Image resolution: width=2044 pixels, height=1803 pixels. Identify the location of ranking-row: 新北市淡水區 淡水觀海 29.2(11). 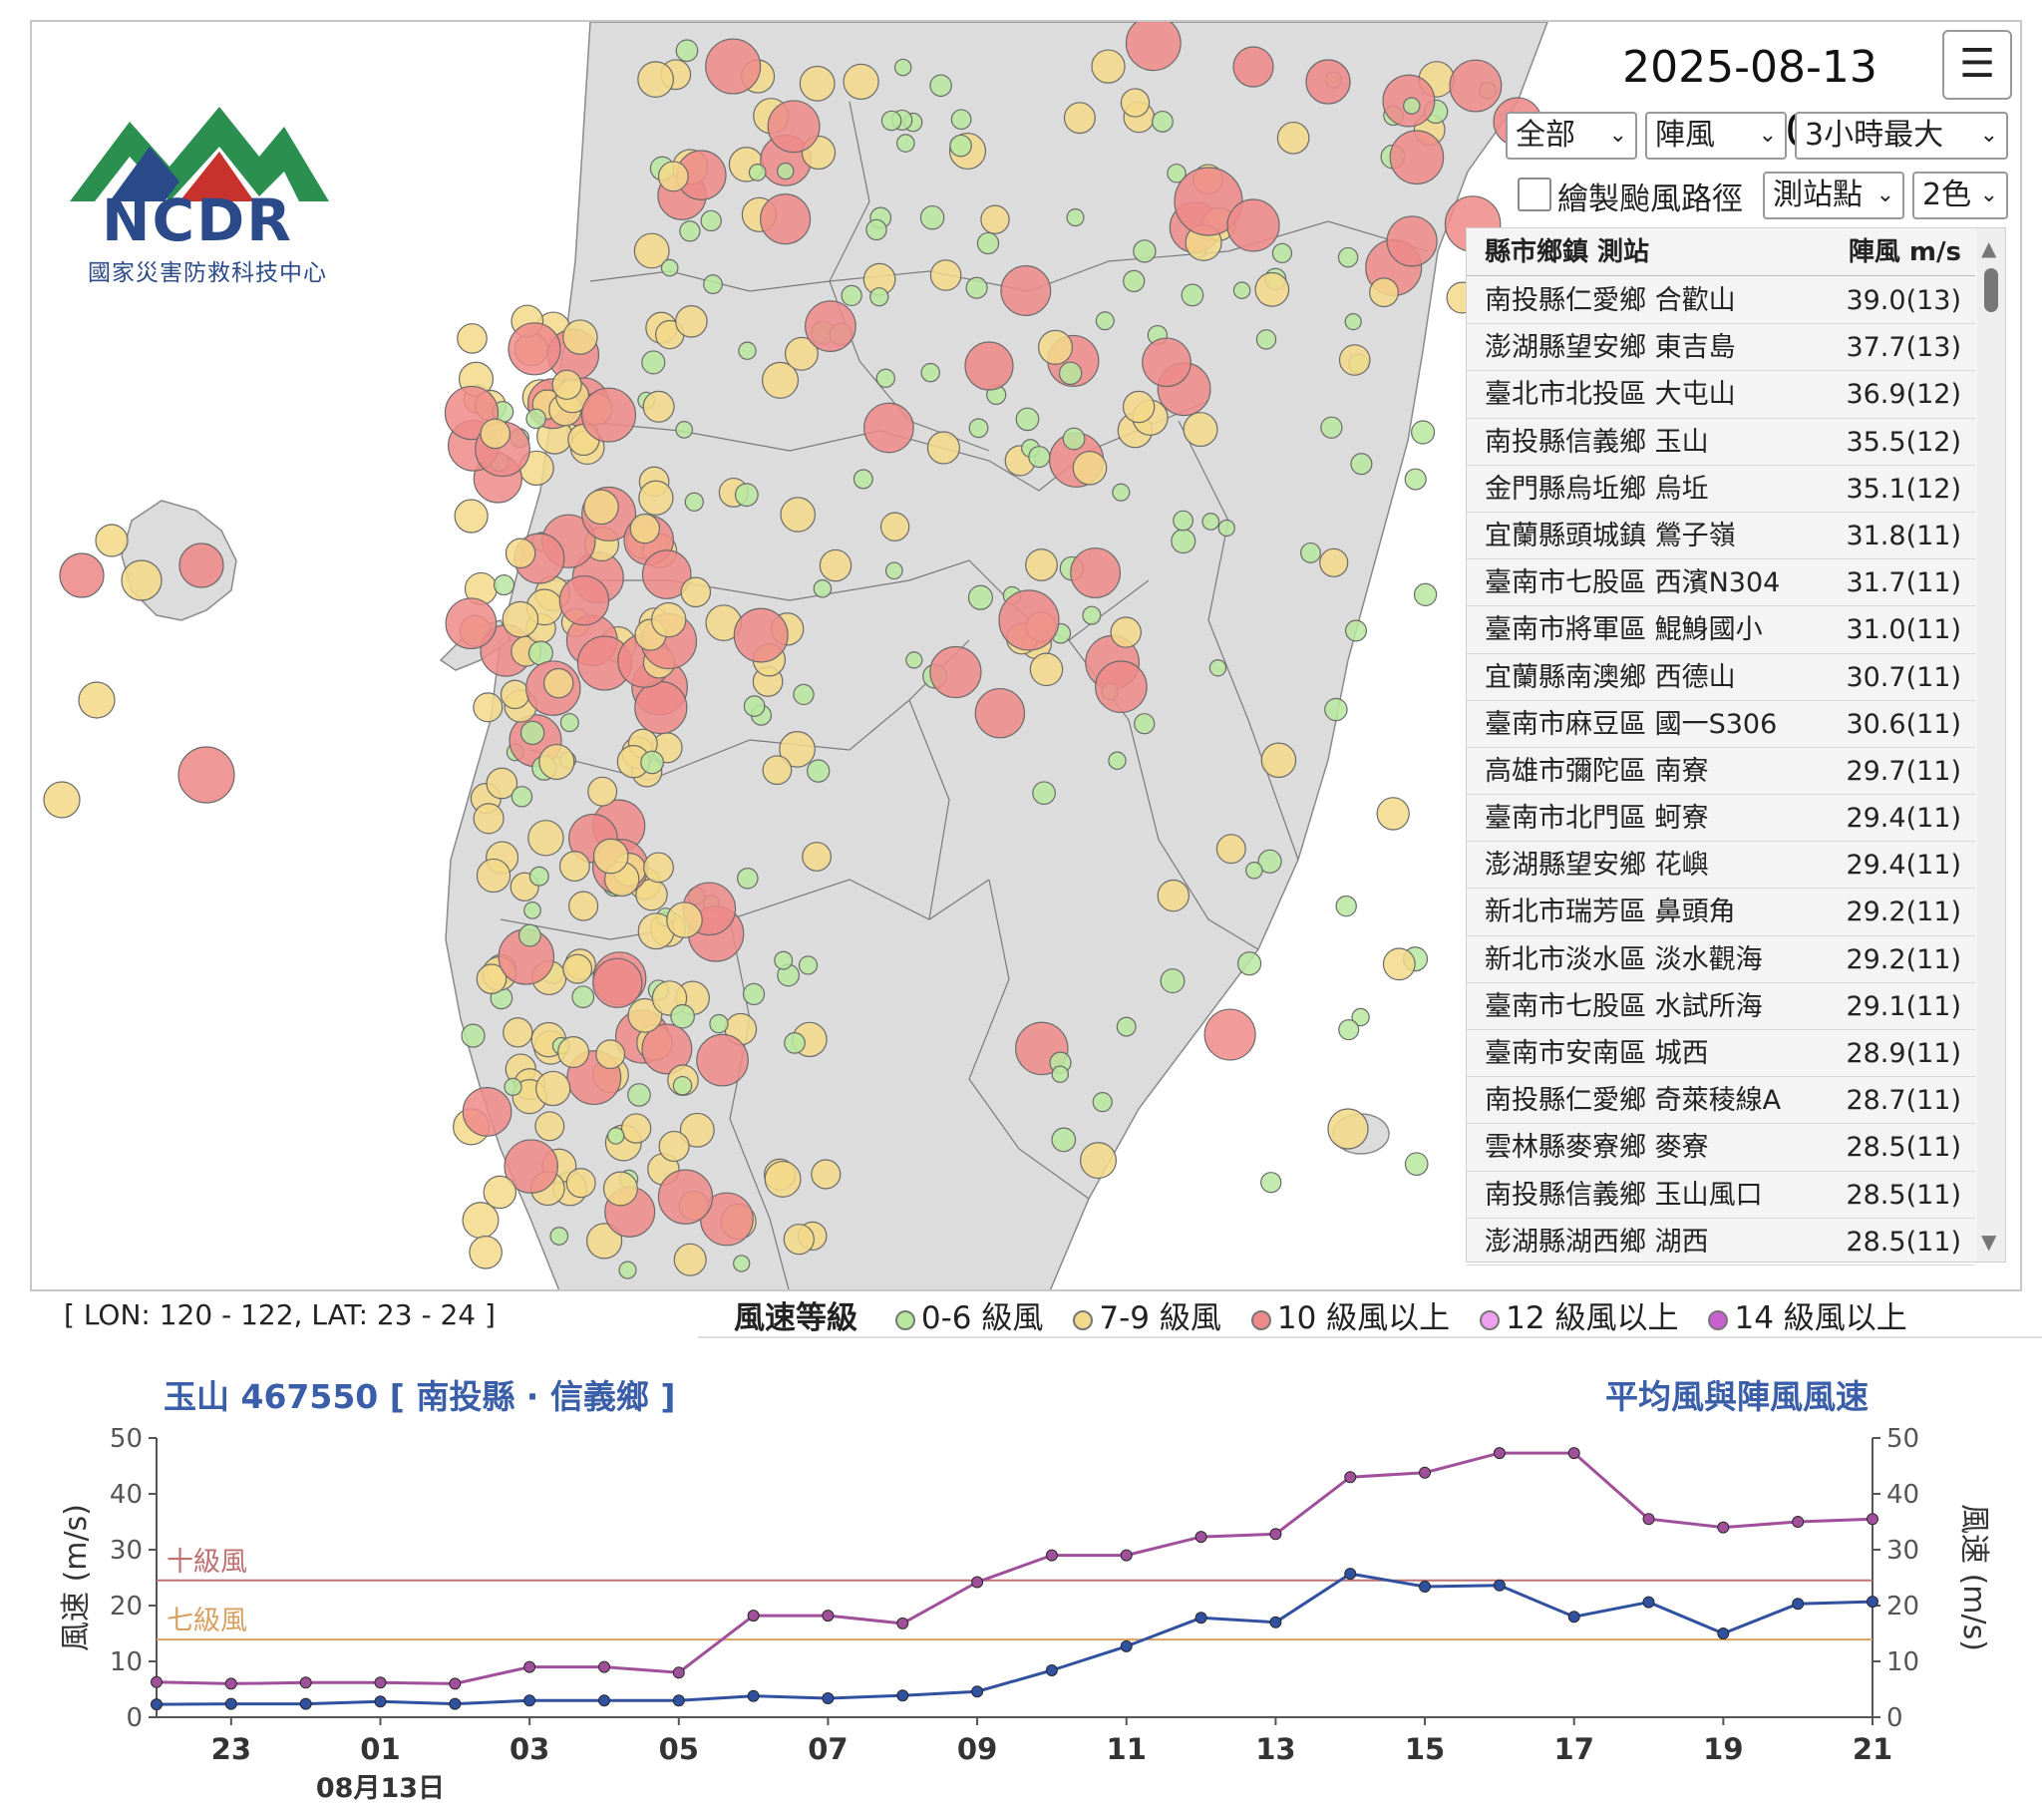
(1721, 960).